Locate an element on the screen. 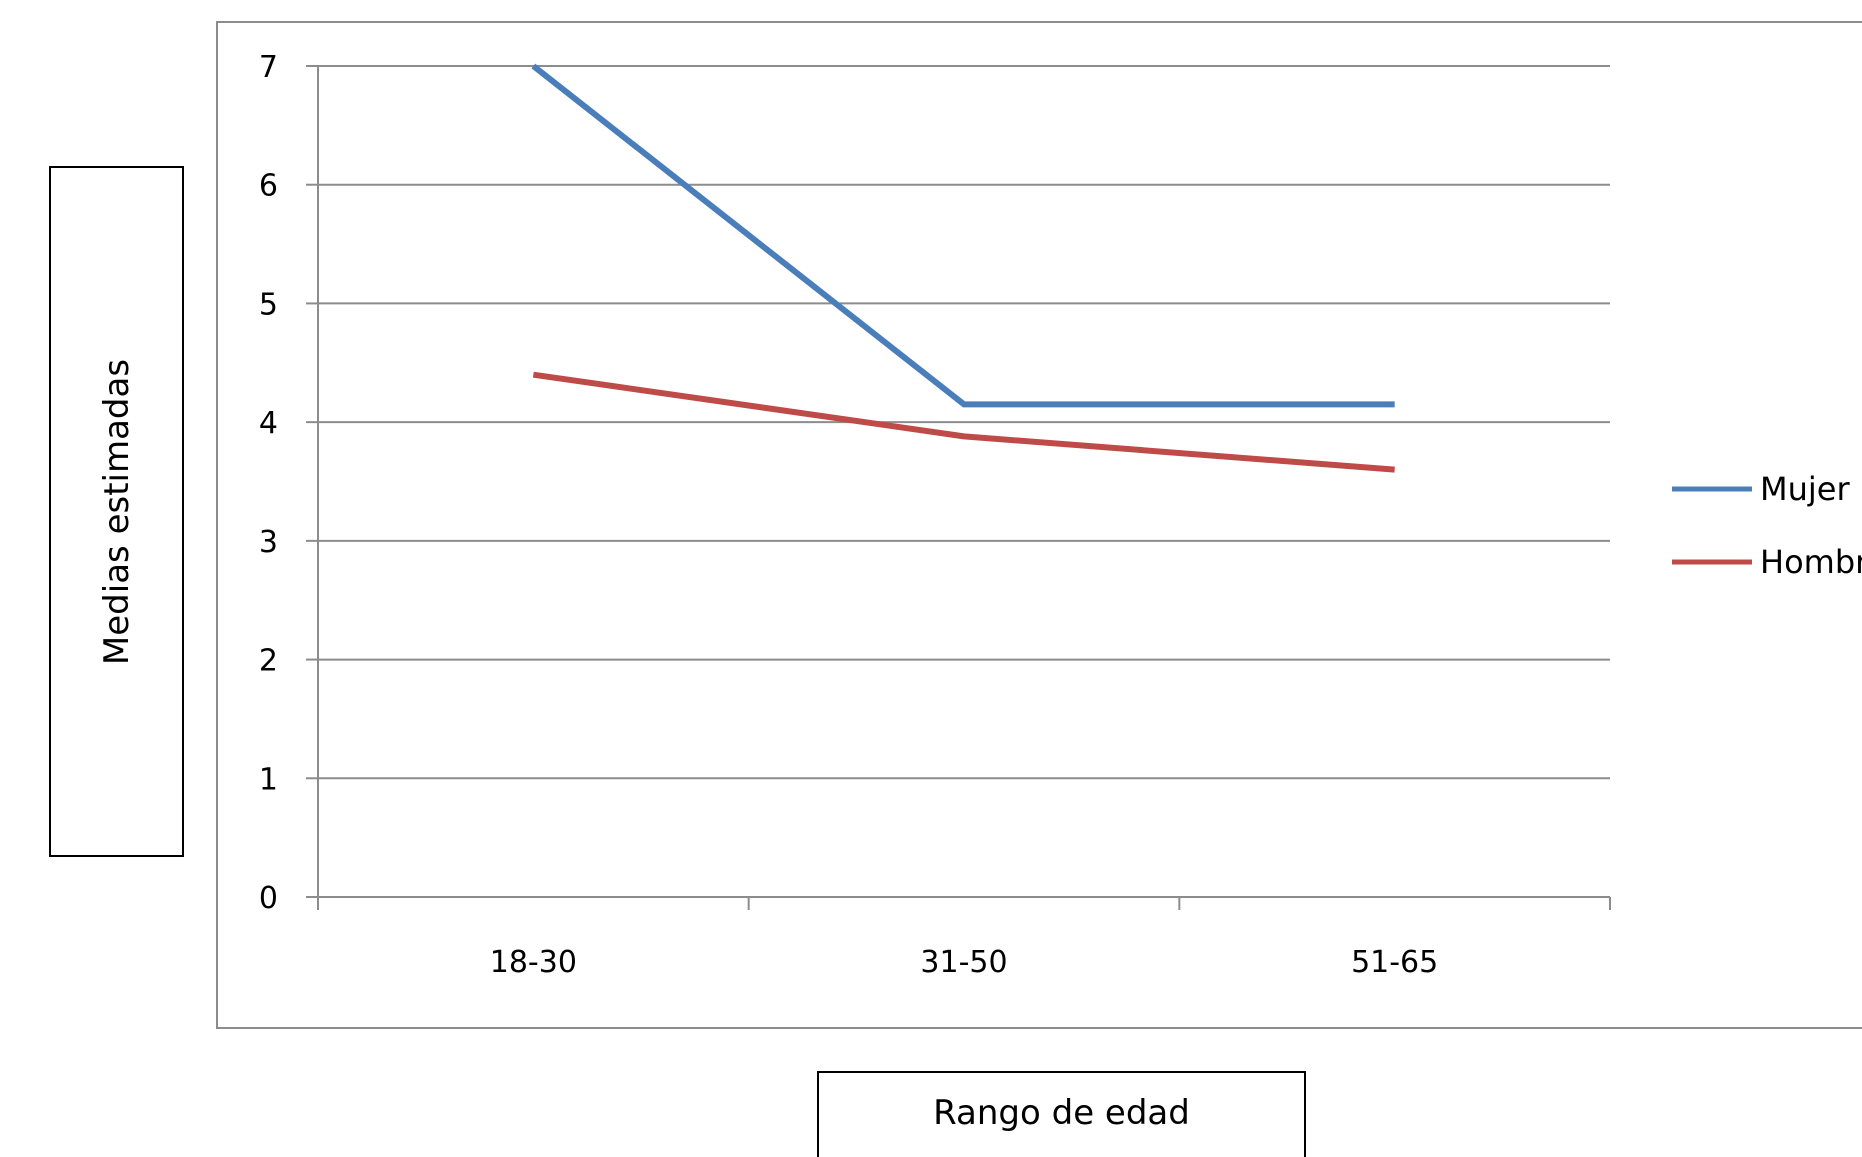  y-tick-label-0: 0 is located at coordinates (268, 898).